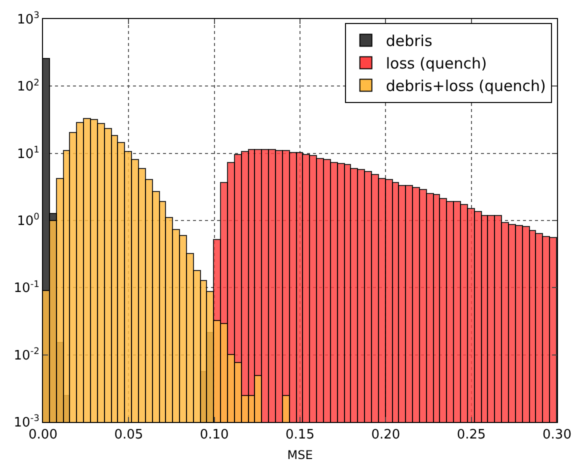 The width and height of the screenshot is (579, 462). I want to click on y-tick-label: 10$^{2}$, so click(28, 86).